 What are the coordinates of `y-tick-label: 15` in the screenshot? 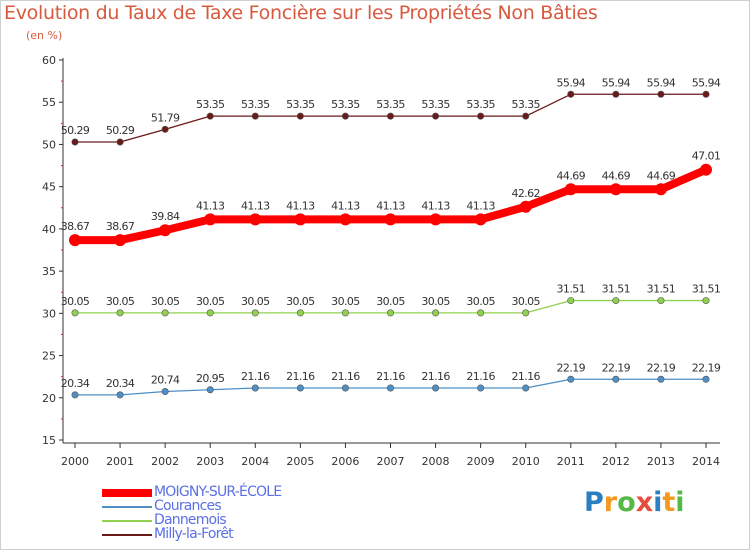 It's located at (49, 440).